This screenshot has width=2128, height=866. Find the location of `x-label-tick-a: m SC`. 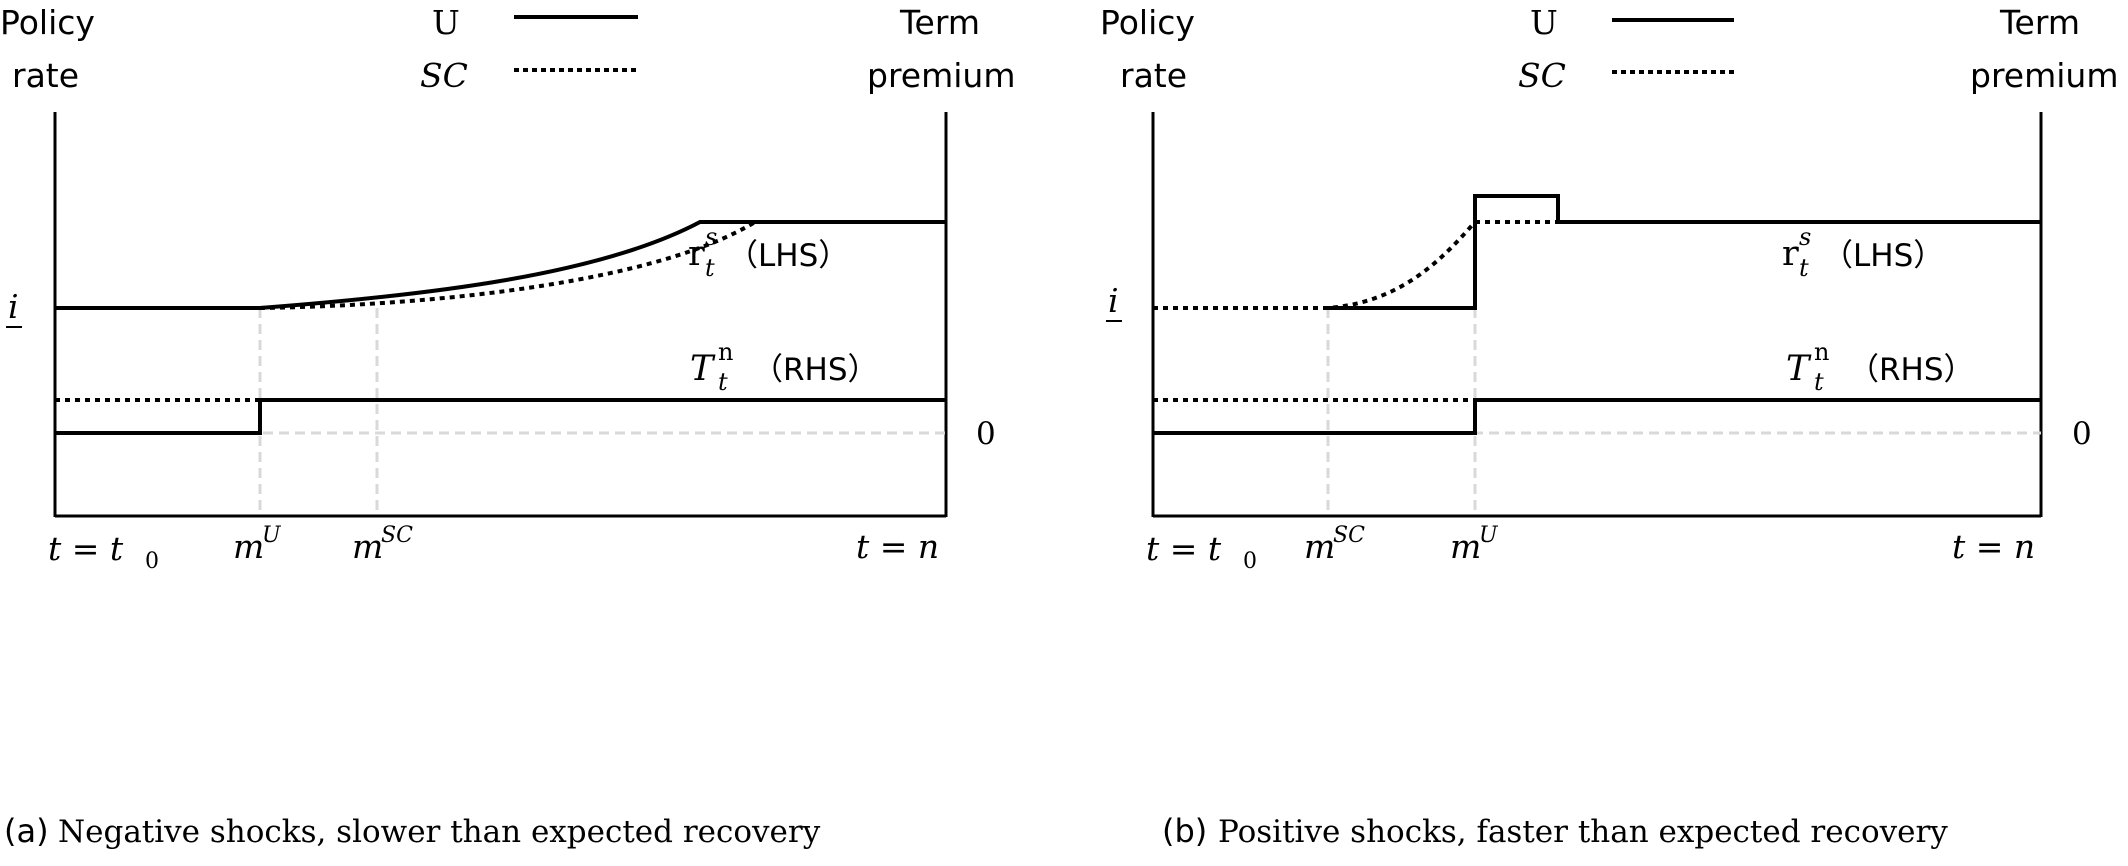

x-label-tick-a: m SC is located at coordinates (1334, 544).